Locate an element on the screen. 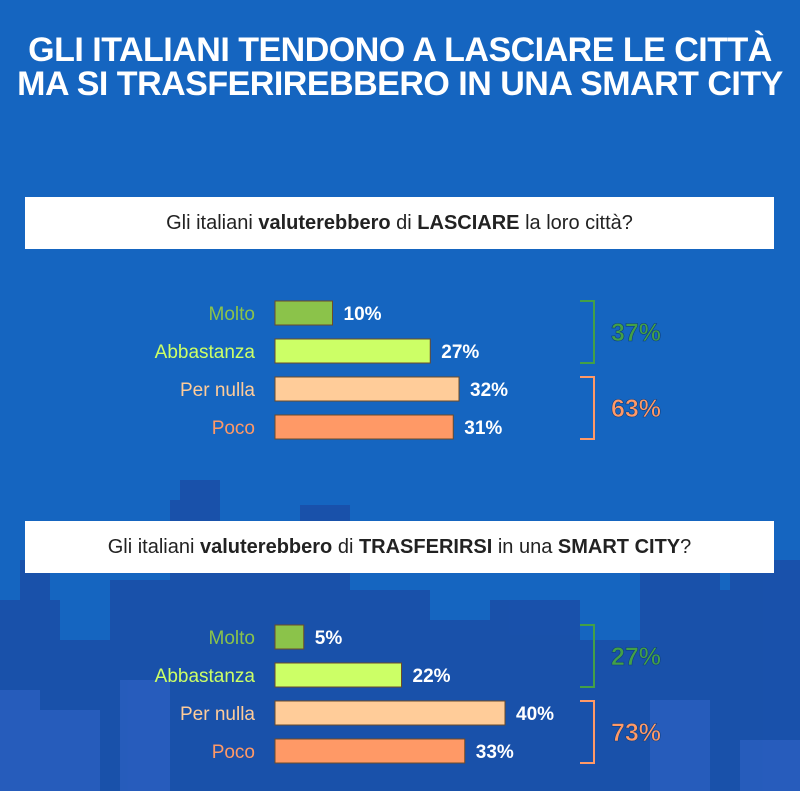 The image size is (800, 791). question-2-bold-a: valuterebbero is located at coordinates (266, 546).